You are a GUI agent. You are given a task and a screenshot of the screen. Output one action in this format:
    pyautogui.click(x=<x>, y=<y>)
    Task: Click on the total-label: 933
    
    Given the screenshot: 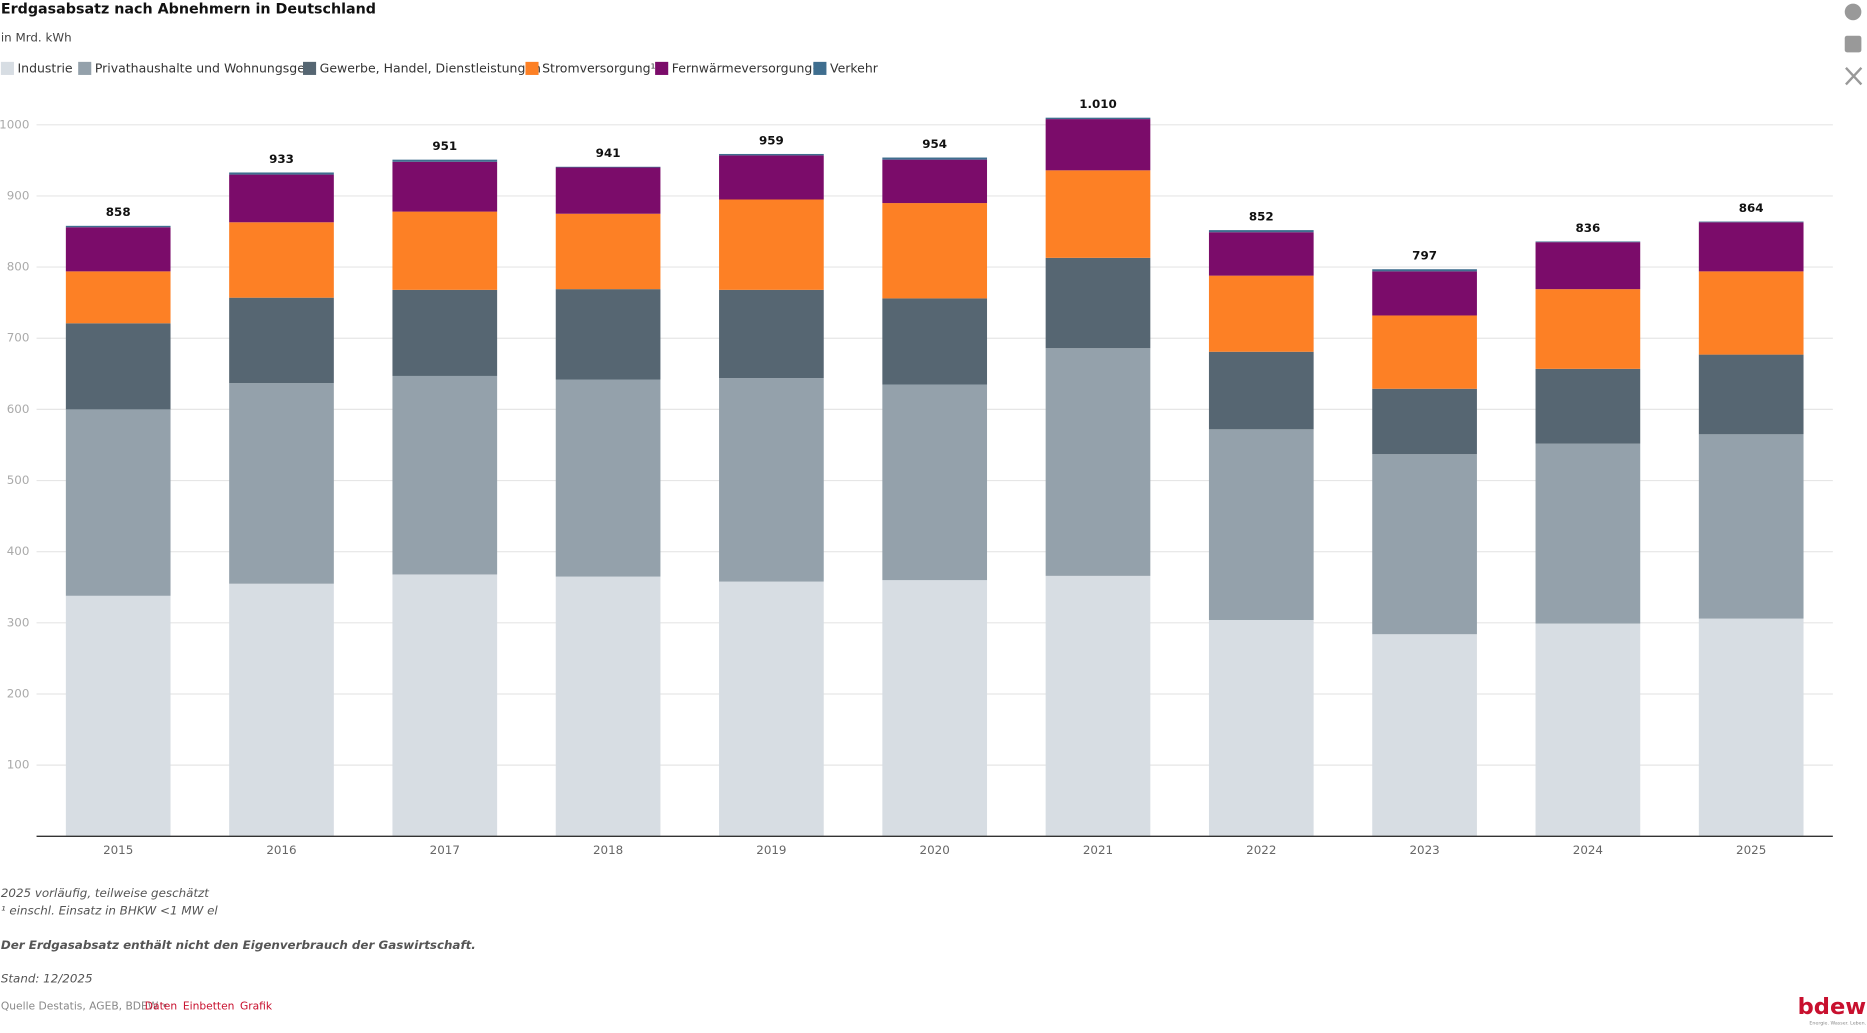 What is the action you would take?
    pyautogui.click(x=281, y=159)
    